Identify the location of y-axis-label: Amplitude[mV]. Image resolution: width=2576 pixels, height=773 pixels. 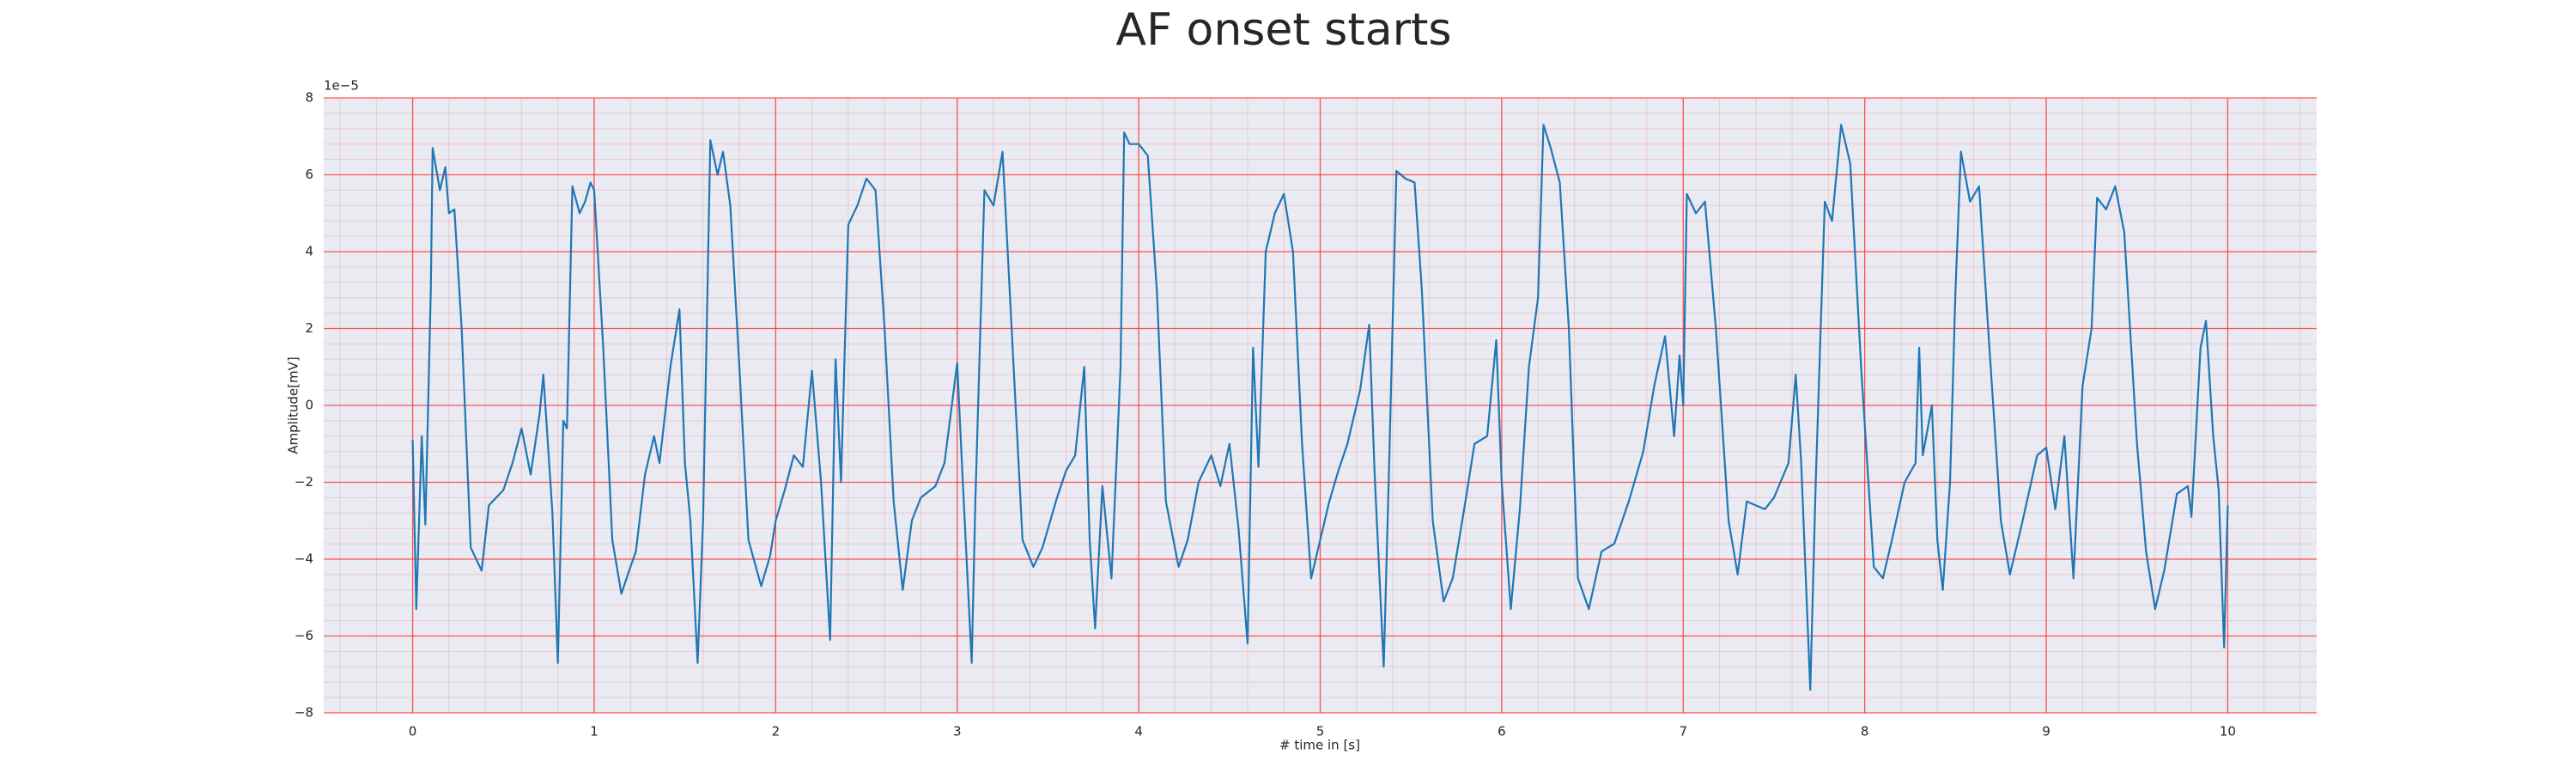
(293, 404).